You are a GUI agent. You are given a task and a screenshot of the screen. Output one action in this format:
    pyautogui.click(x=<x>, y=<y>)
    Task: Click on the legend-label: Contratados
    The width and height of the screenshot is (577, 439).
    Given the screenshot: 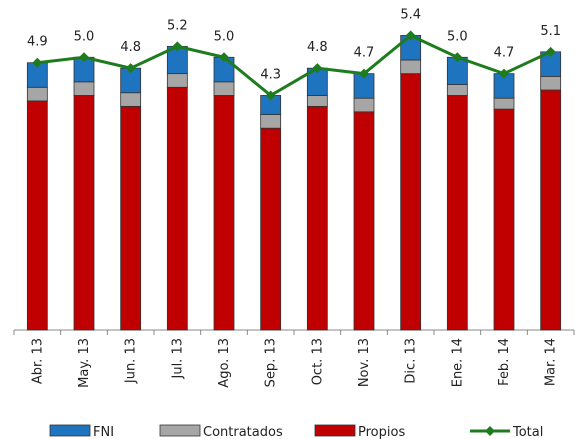 What is the action you would take?
    pyautogui.click(x=243, y=432)
    